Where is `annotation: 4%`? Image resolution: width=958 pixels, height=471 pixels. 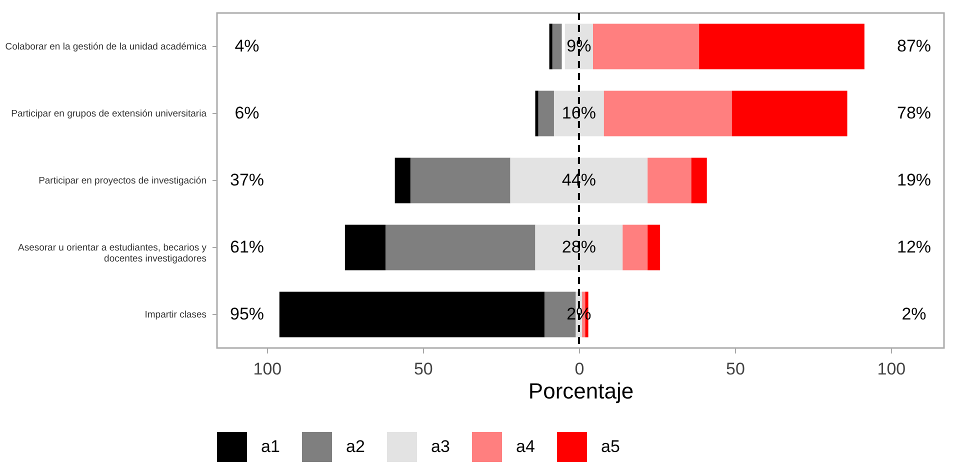
annotation: 4% is located at coordinates (247, 46).